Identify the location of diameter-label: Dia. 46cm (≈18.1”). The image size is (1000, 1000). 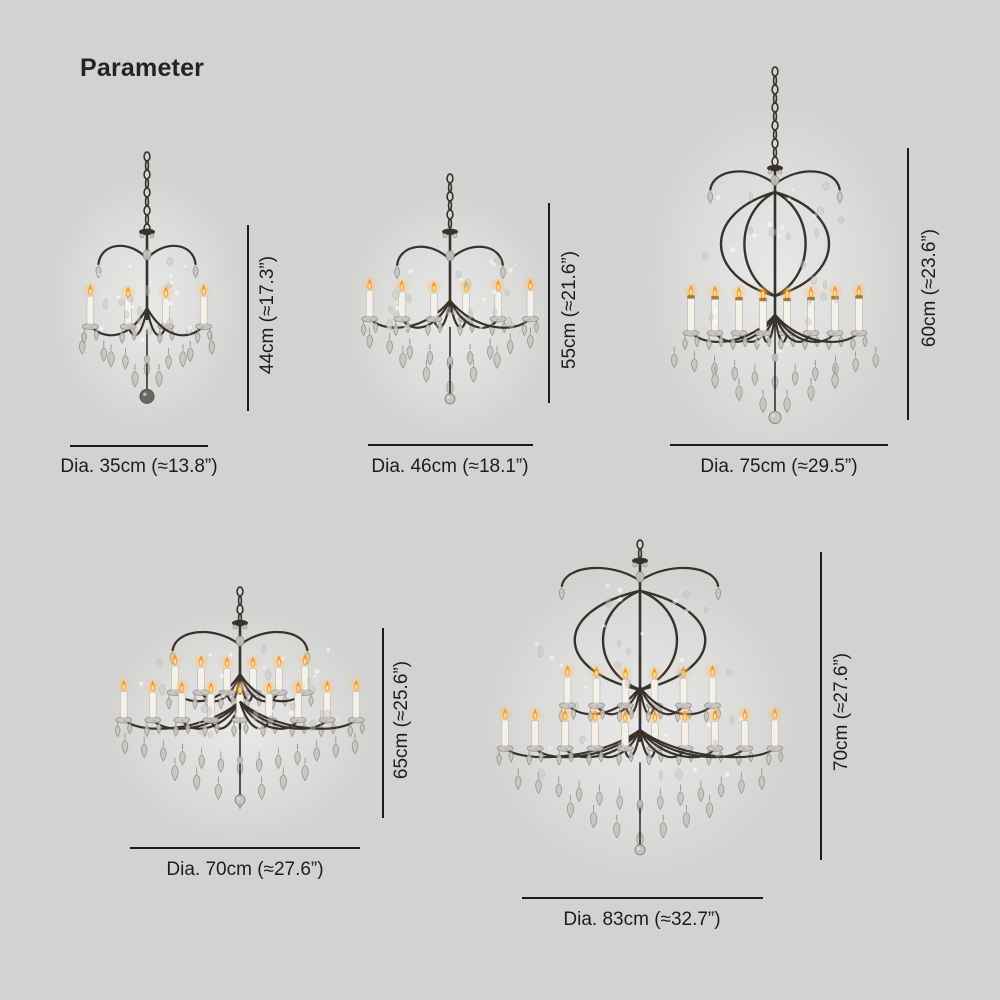
(450, 466).